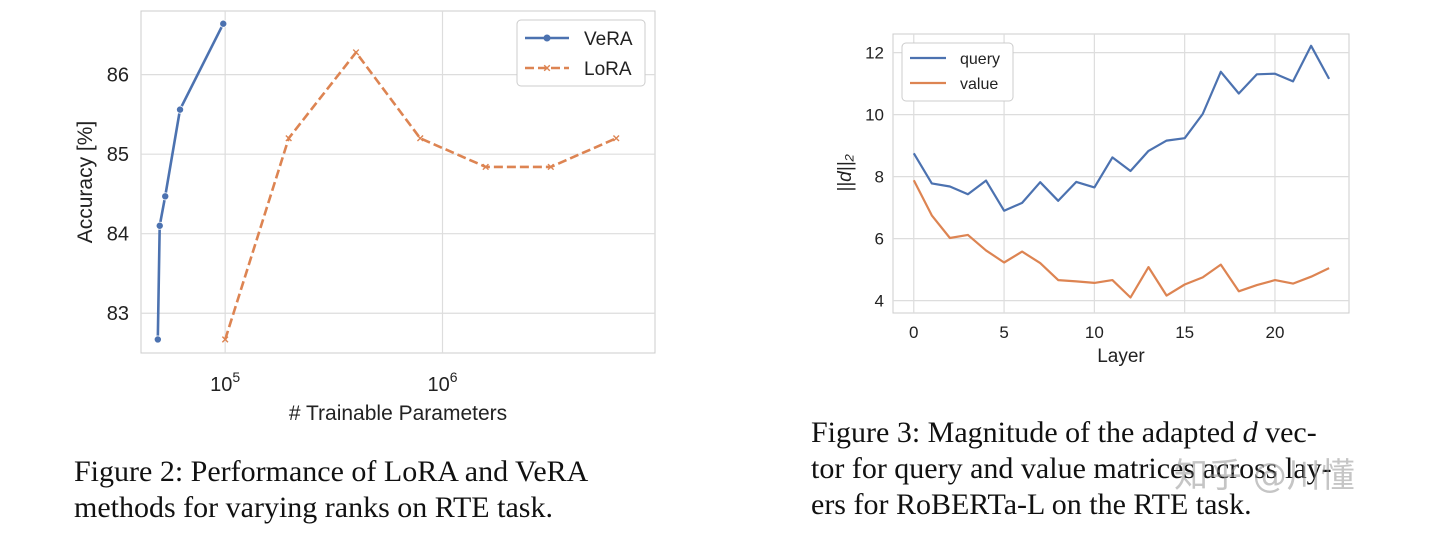 Image resolution: width=1440 pixels, height=534 pixels. Describe the element at coordinates (225, 382) in the screenshot. I see `fig2-x-tick-label: 10⁵` at that location.